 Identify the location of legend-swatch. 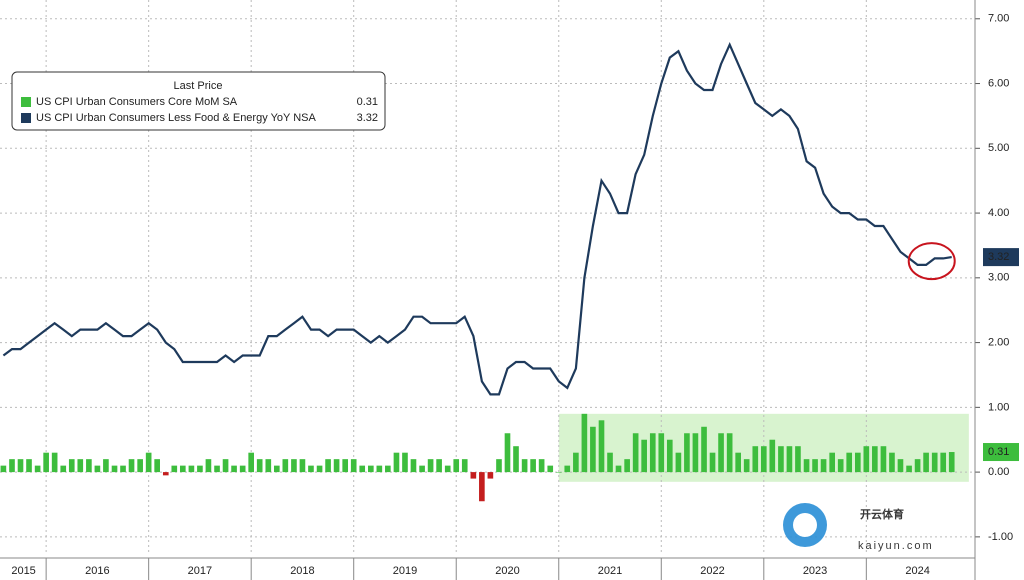
(26, 102).